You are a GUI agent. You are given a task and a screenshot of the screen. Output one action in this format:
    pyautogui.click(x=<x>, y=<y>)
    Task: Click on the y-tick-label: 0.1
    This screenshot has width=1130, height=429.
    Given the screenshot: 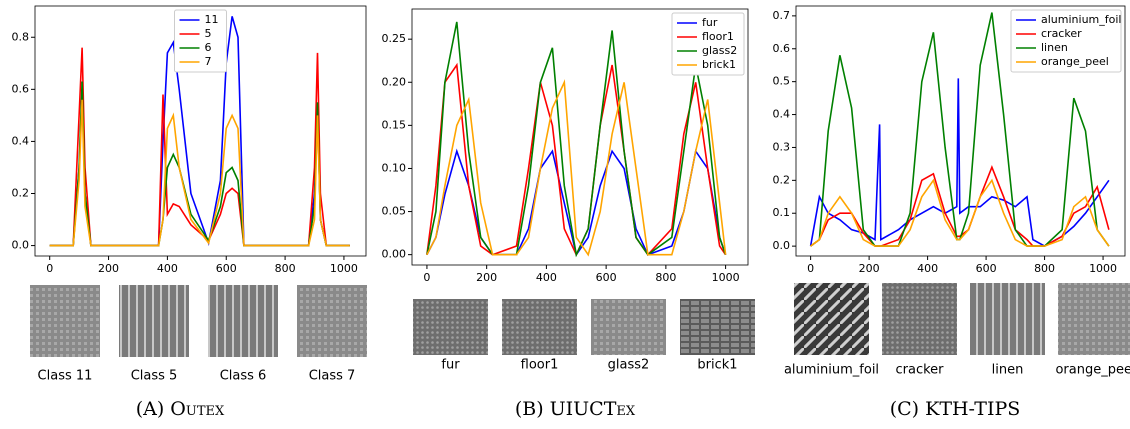 What is the action you would take?
    pyautogui.click(x=782, y=212)
    